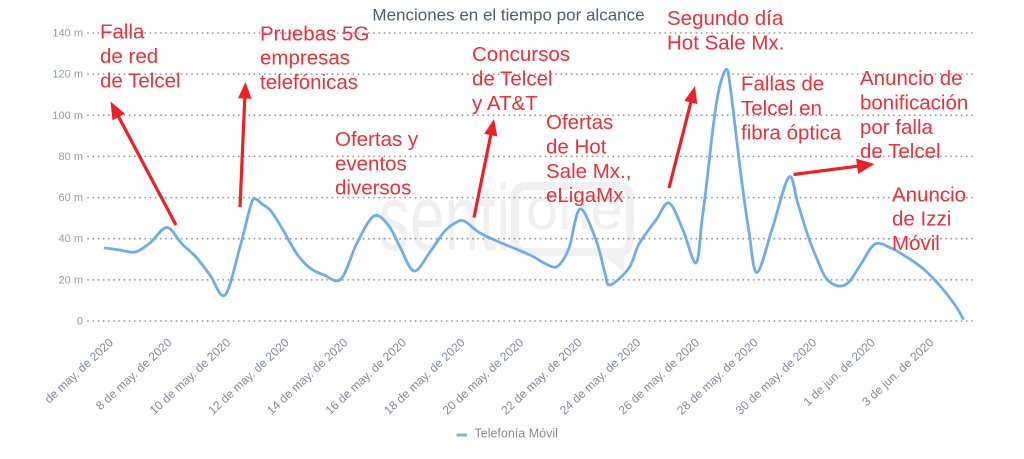  Describe the element at coordinates (508, 15) in the screenshot. I see `svg-text:Menciones en el tiempo por alc: Menciones en el tiempo por alcance` at that location.